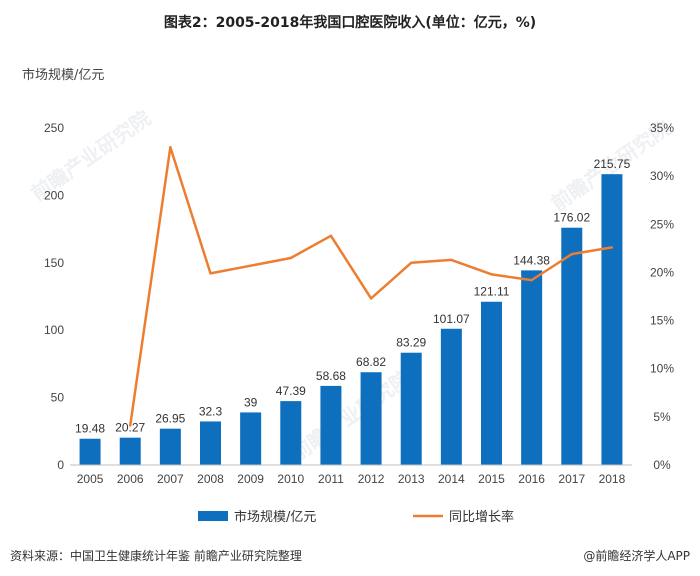 The height and width of the screenshot is (576, 700). I want to click on bar-label-2008: 32.3, so click(211, 411).